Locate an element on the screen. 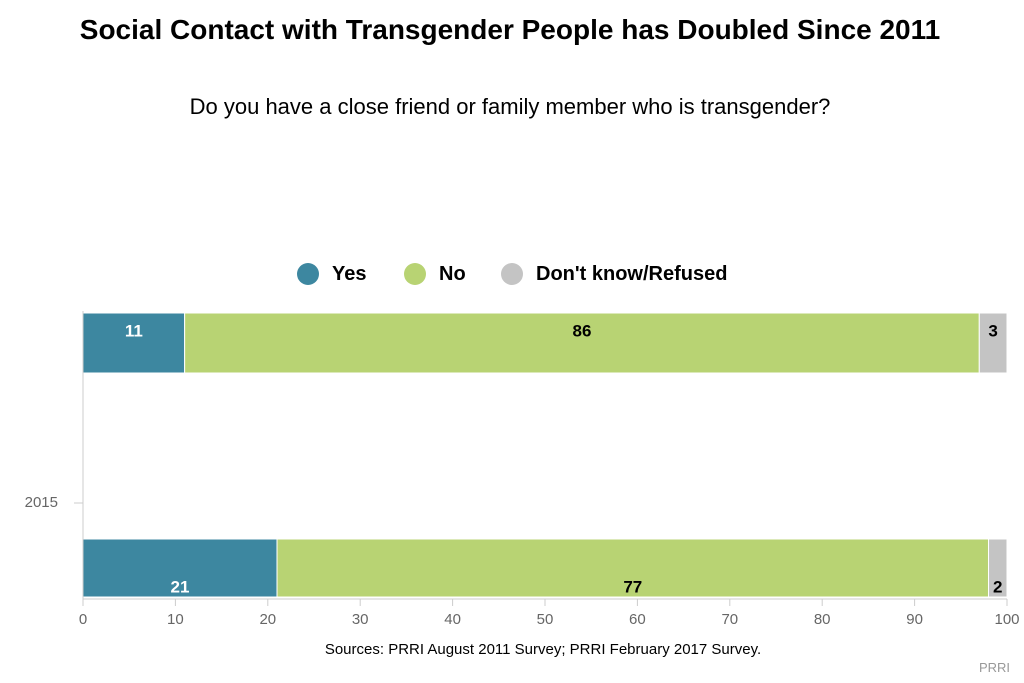  legend-swatch-no is located at coordinates (415, 274).